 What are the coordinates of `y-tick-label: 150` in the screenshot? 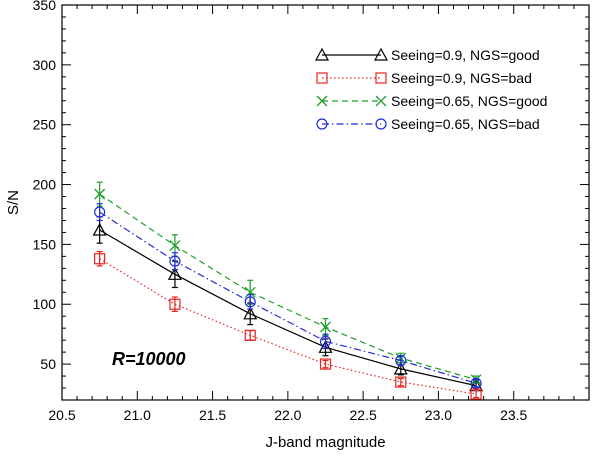 It's located at (45, 244).